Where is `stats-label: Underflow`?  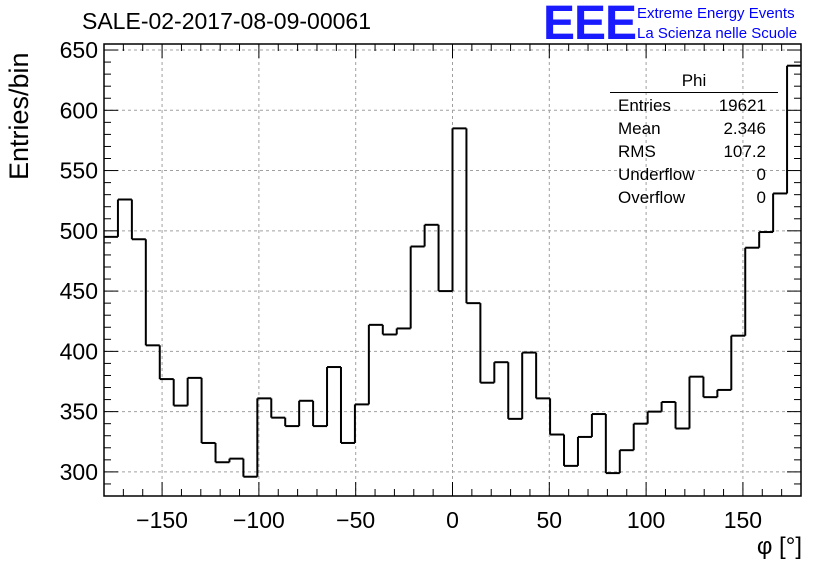 stats-label: Underflow is located at coordinates (656, 174).